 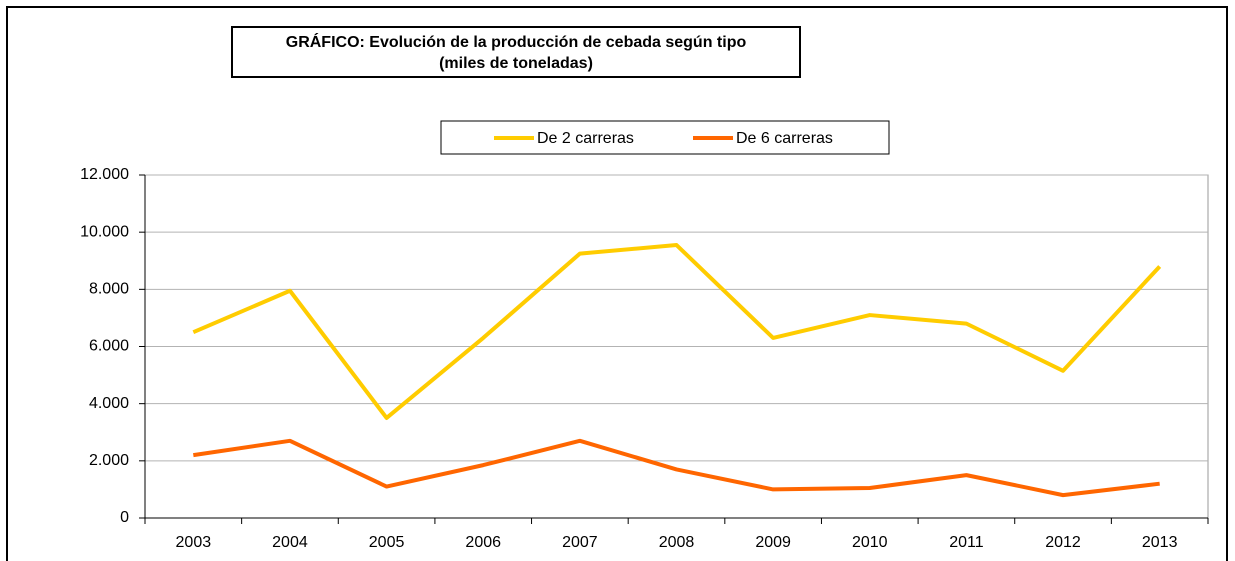 I want to click on x-tick-label: 2005, so click(x=387, y=542).